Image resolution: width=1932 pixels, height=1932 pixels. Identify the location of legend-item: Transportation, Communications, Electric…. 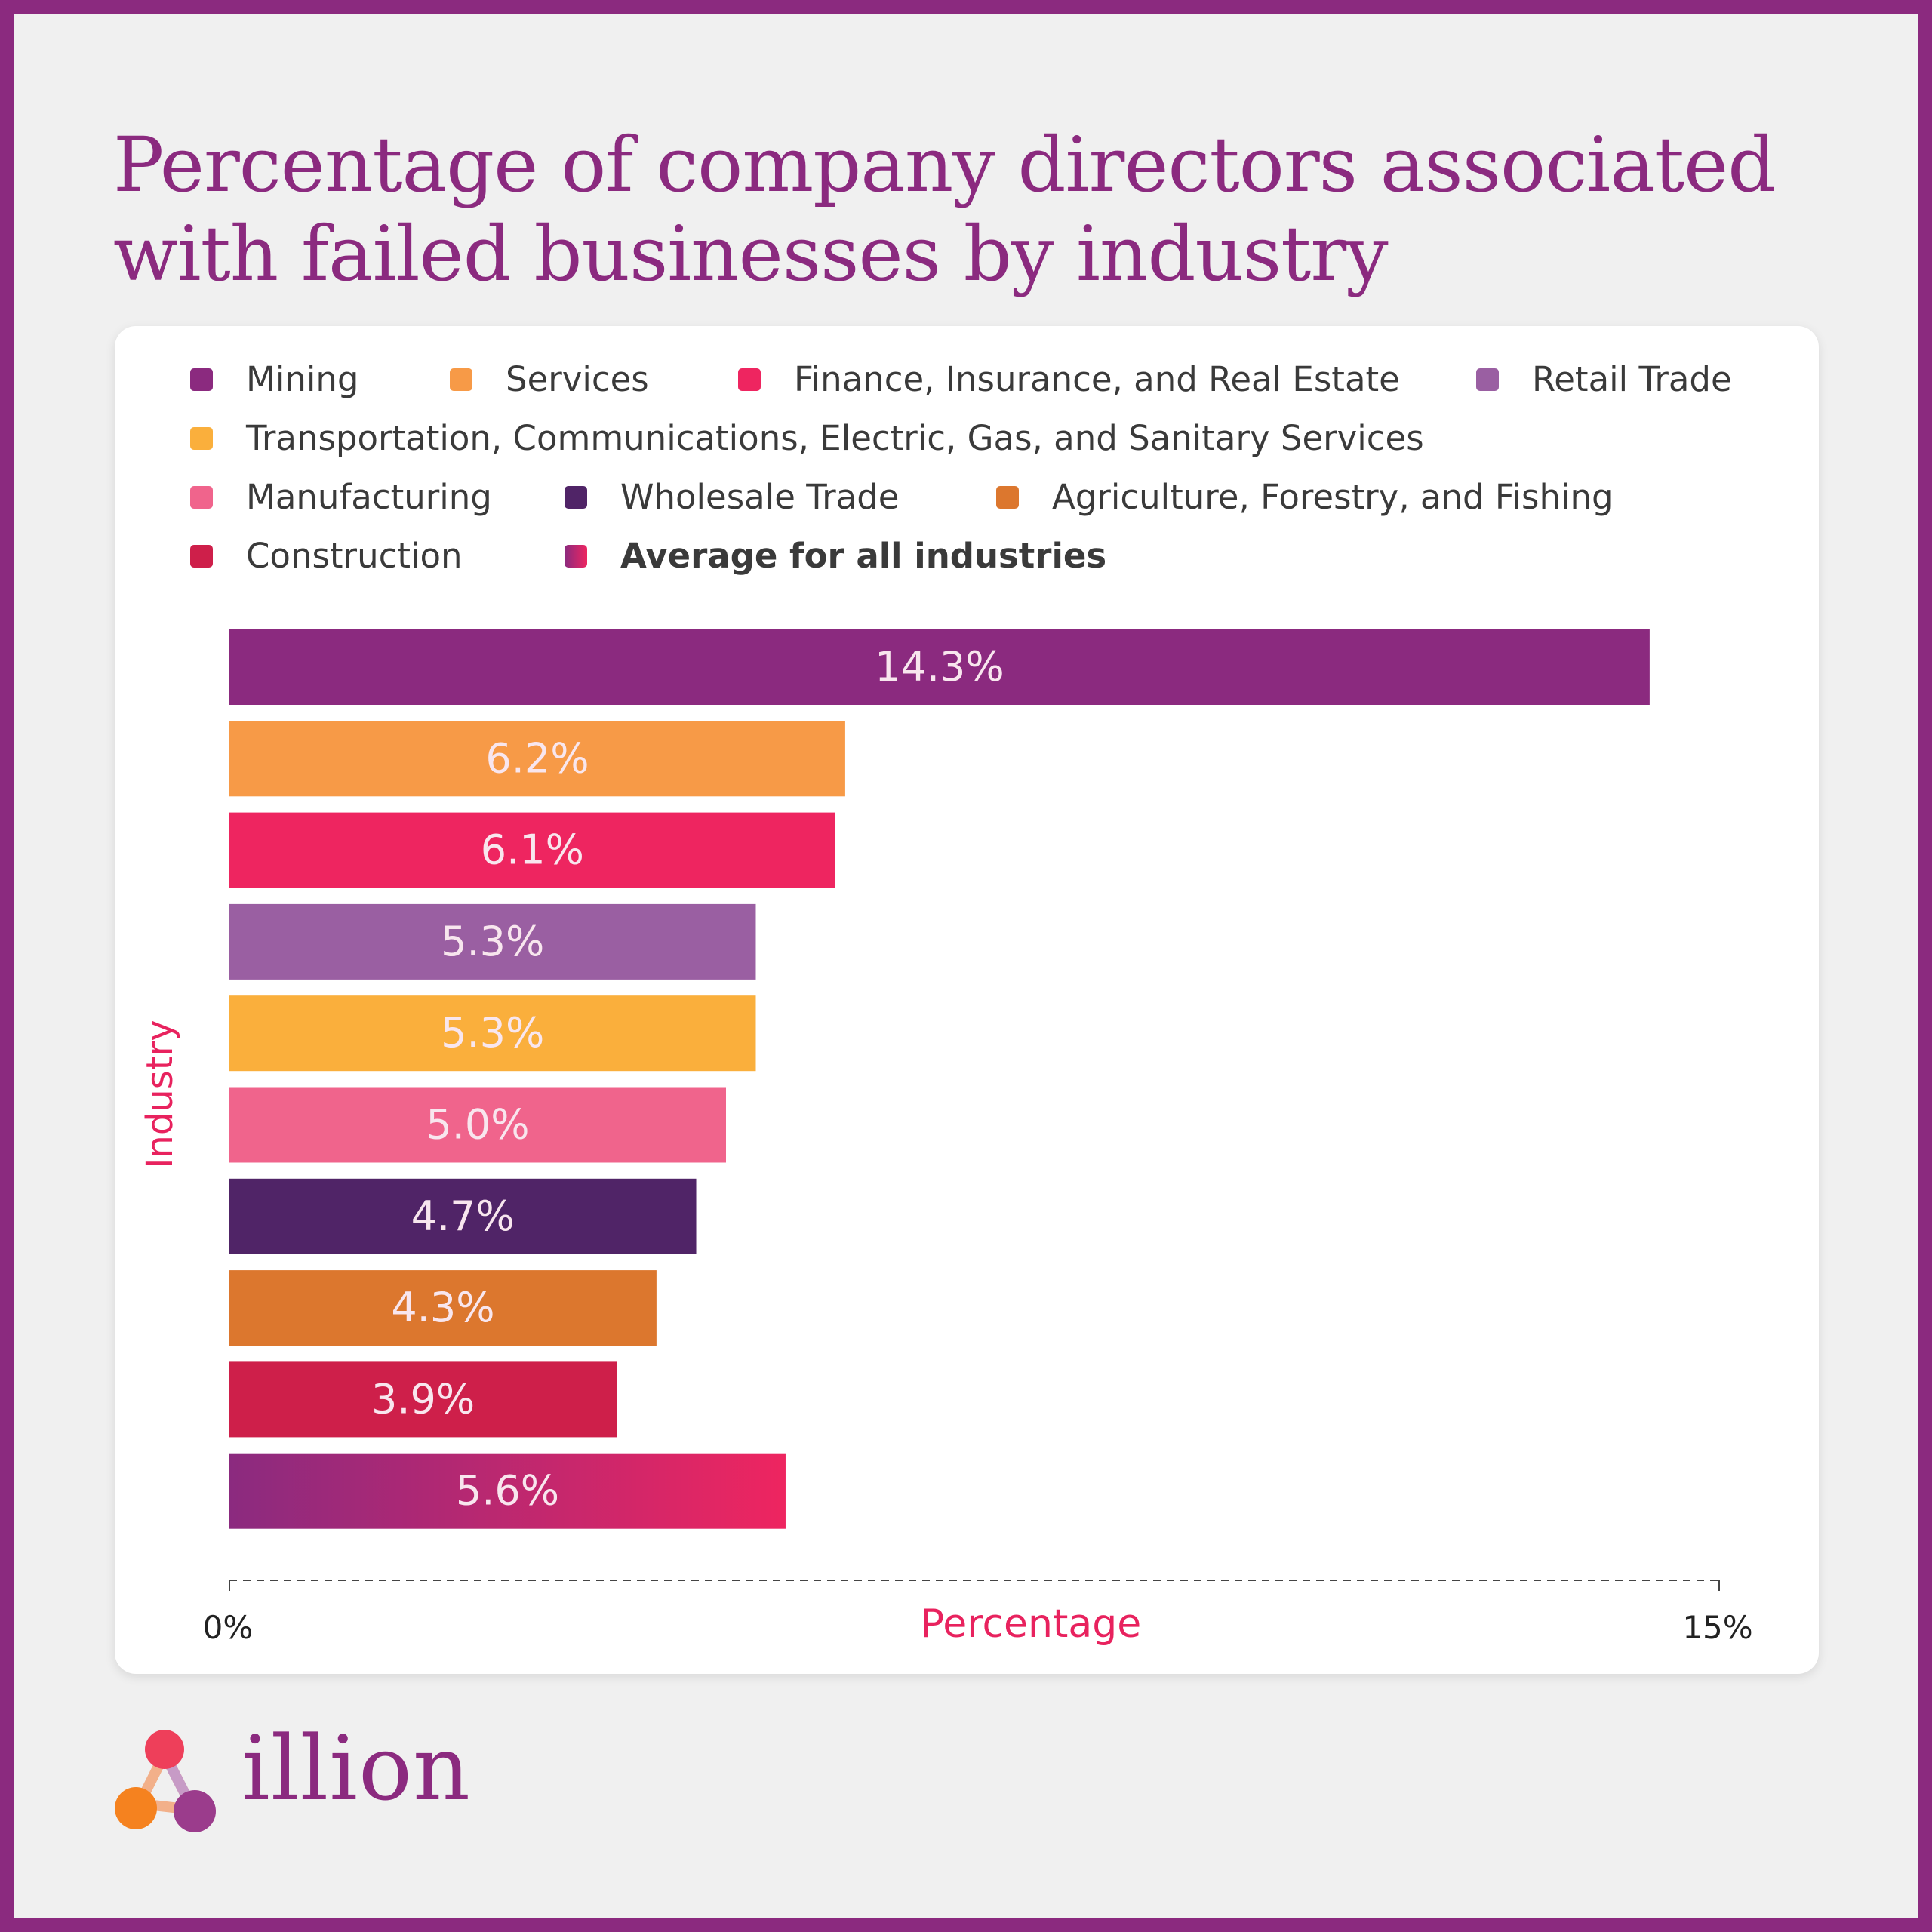
(807, 438).